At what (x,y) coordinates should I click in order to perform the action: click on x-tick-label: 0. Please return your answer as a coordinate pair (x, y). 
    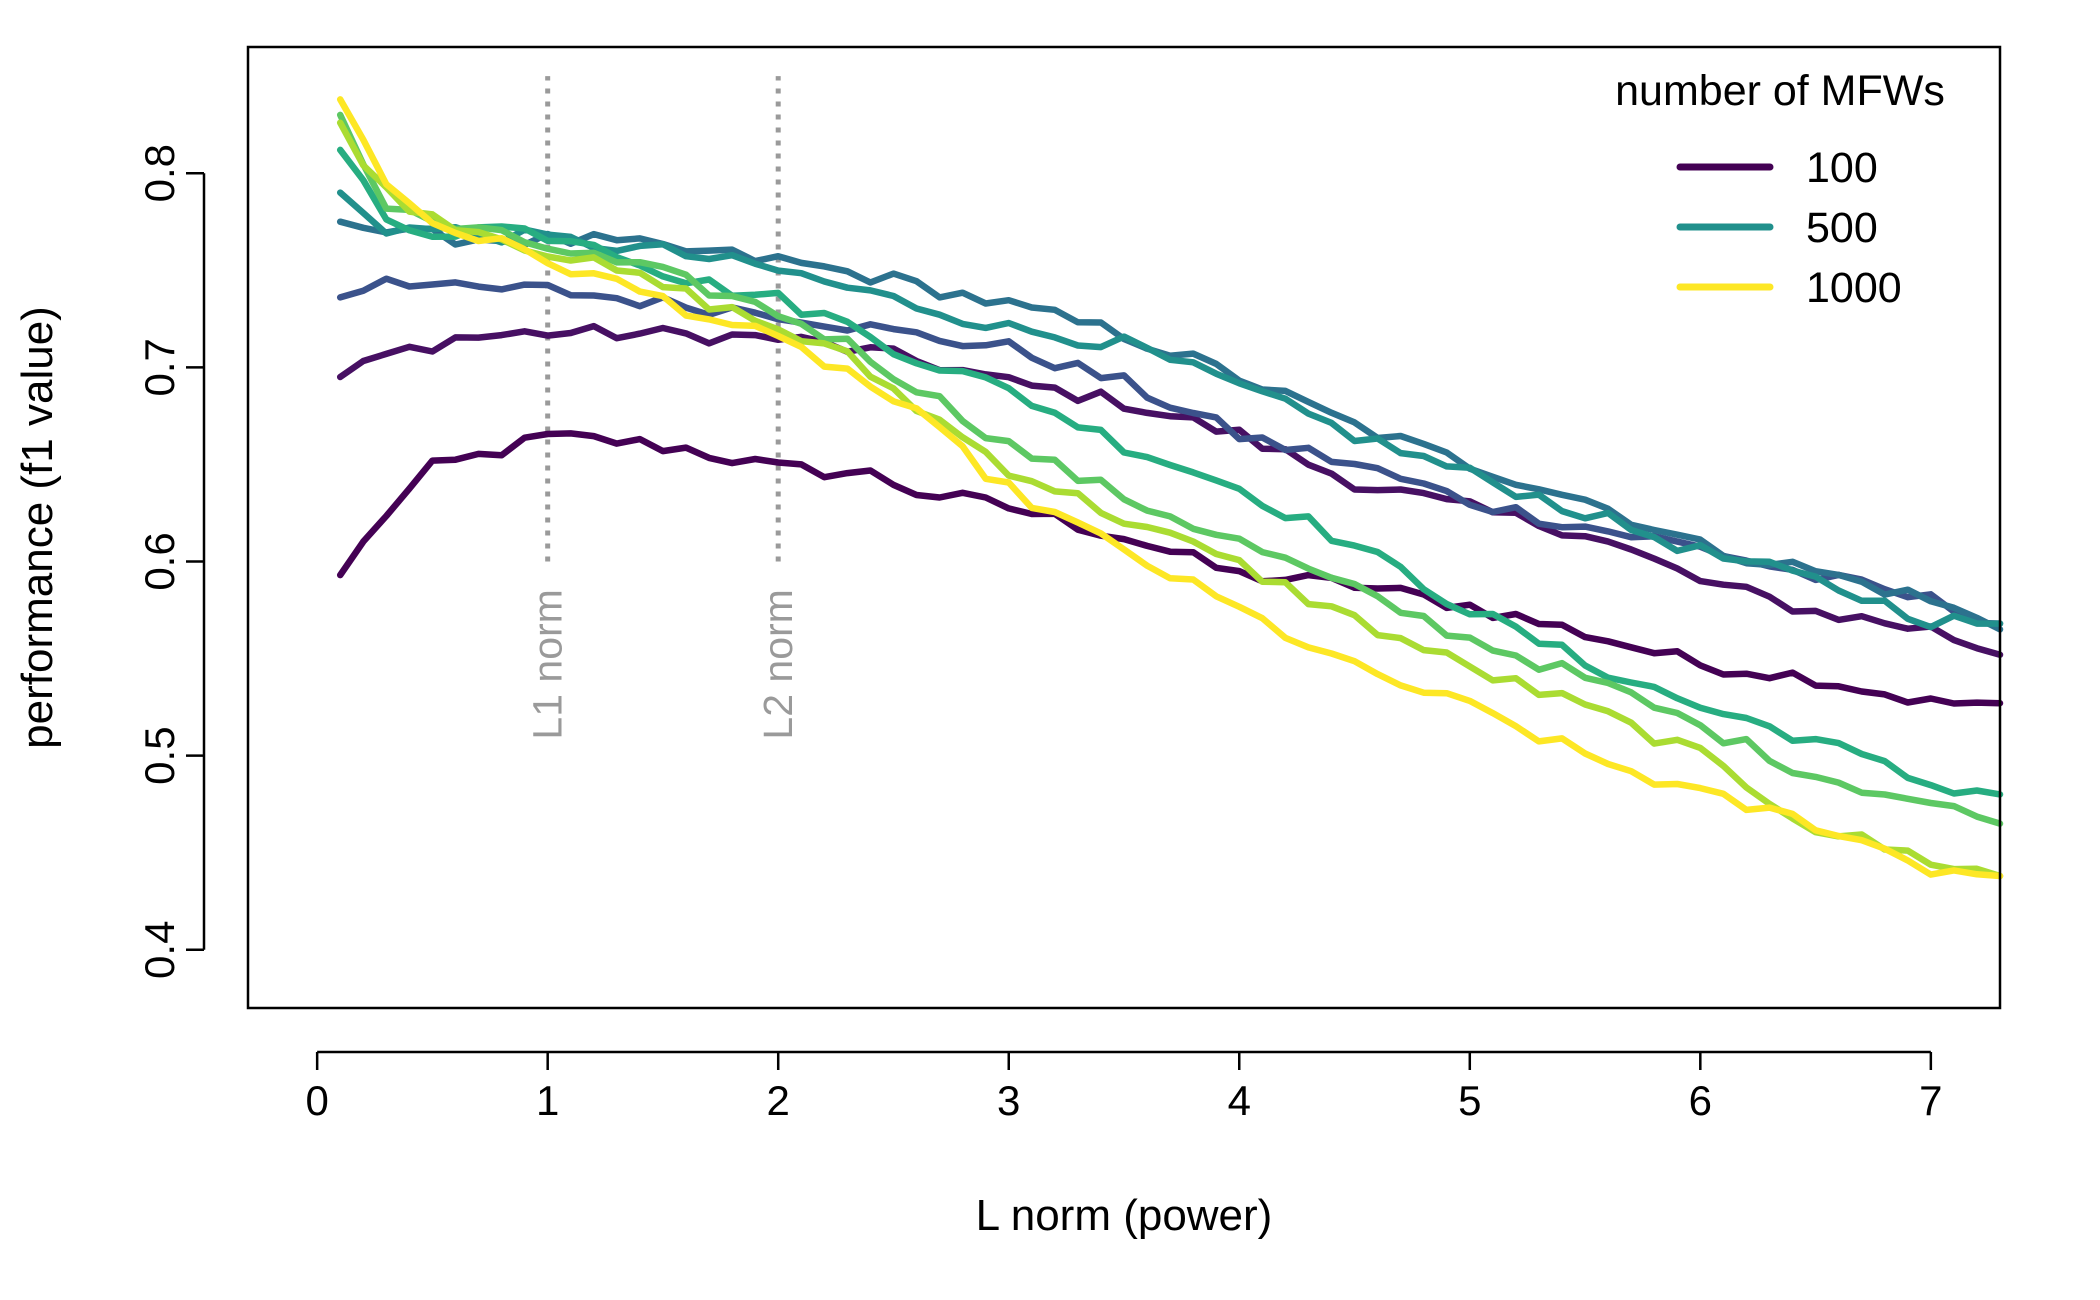
    Looking at the image, I should click on (316, 1100).